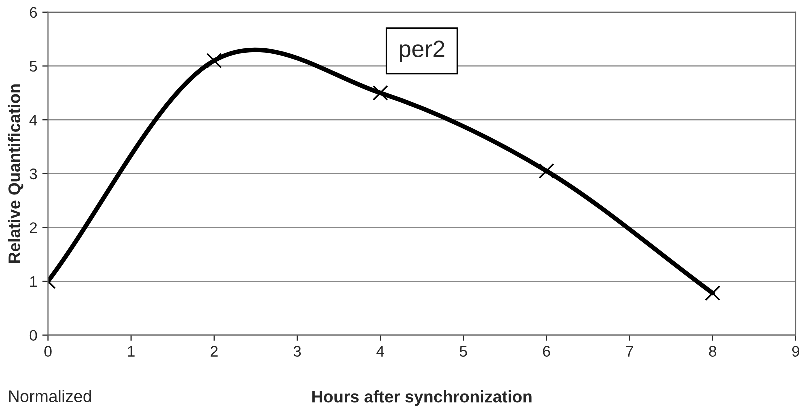  Describe the element at coordinates (796, 351) in the screenshot. I see `x-tick-label: 9` at that location.